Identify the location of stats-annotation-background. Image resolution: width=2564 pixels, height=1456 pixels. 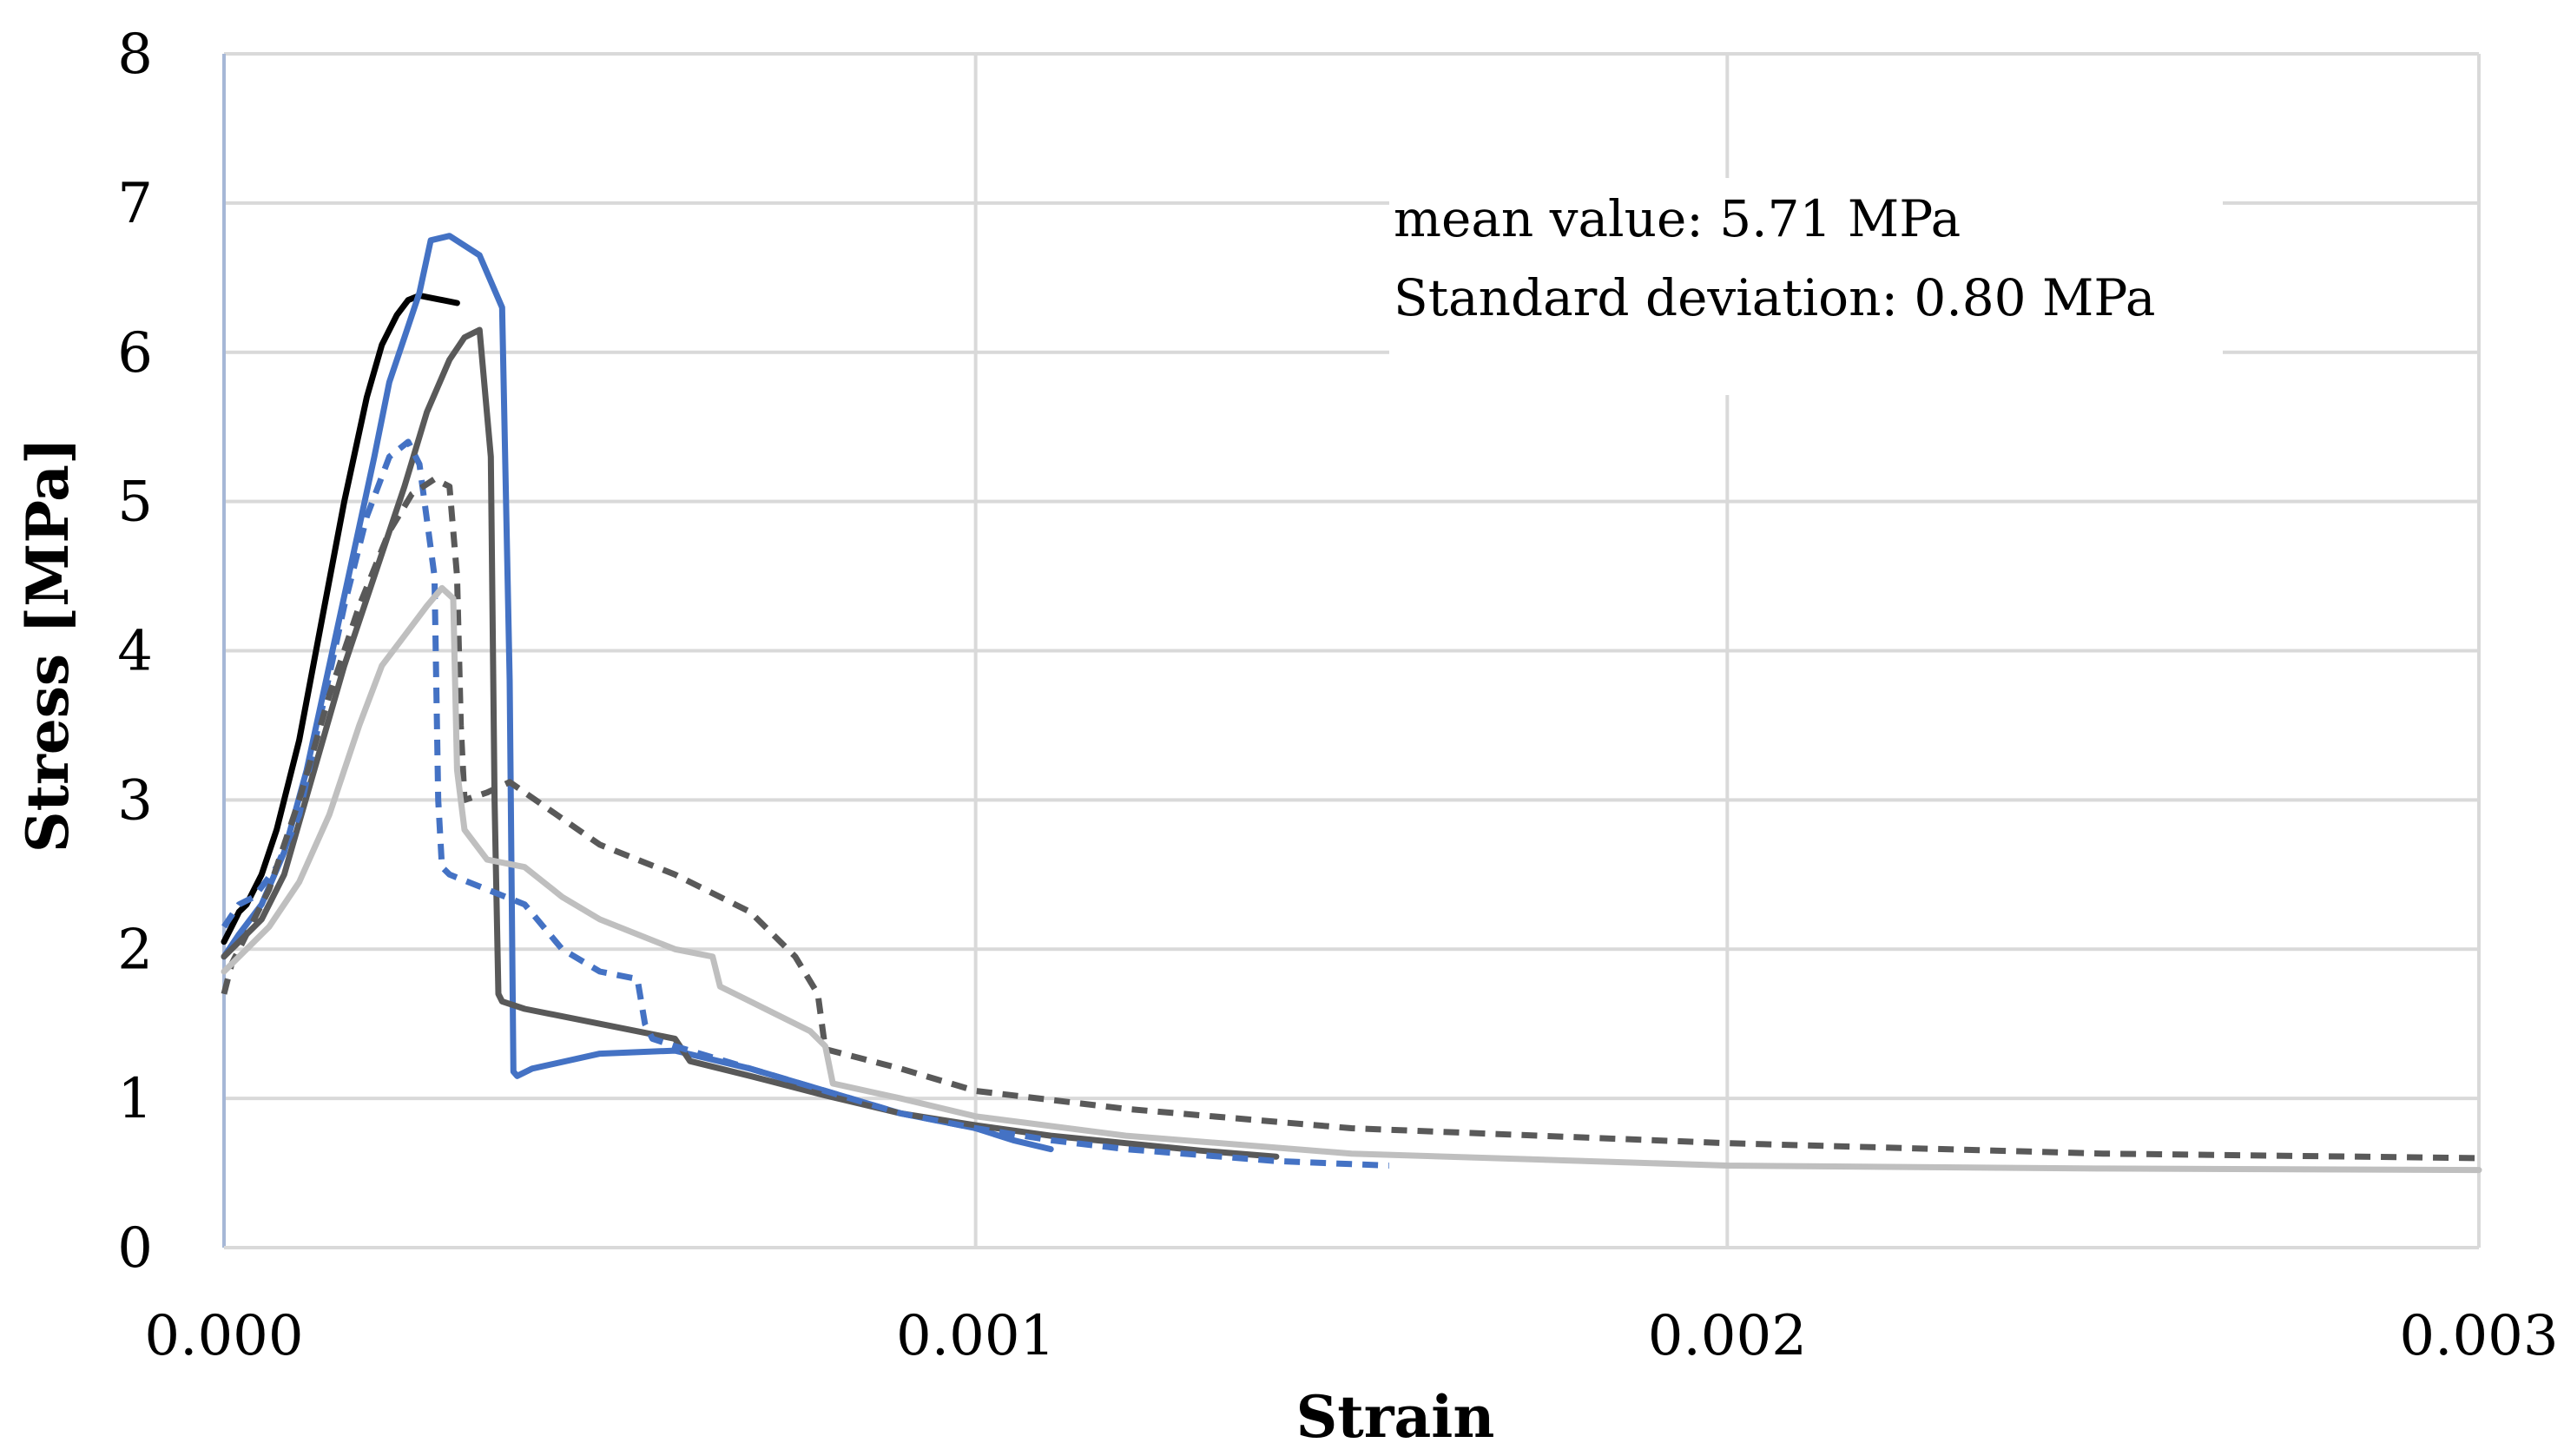
(1806, 286).